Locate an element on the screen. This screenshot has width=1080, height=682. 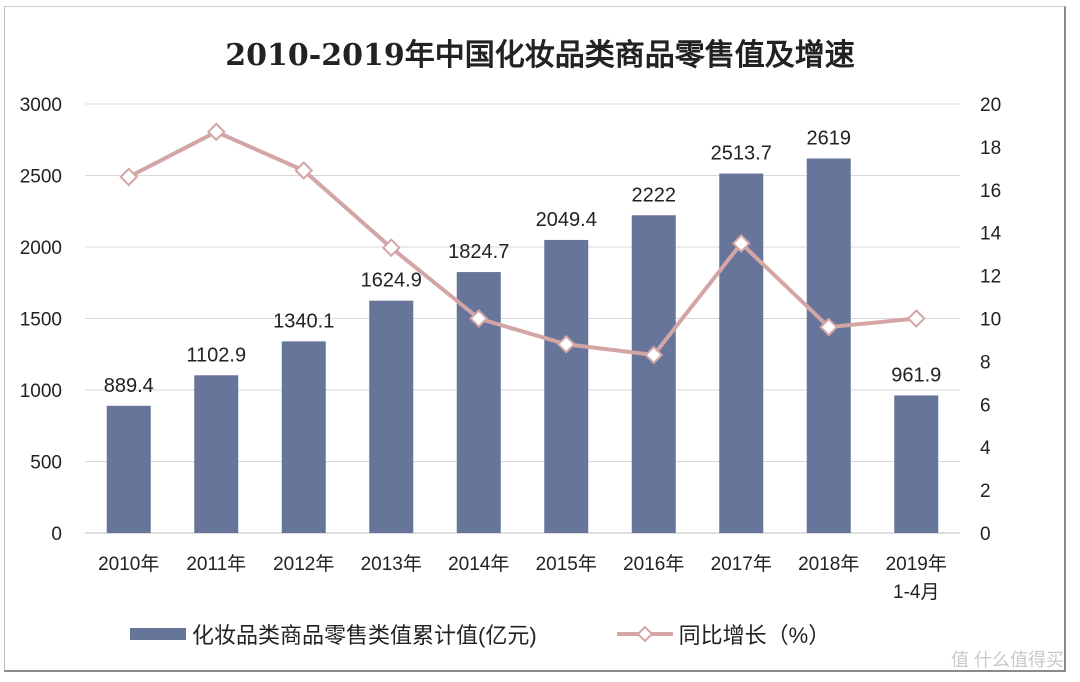
legend-bar-label: 化妆品类商品零售类值累计值(亿元) is located at coordinates (364, 635).